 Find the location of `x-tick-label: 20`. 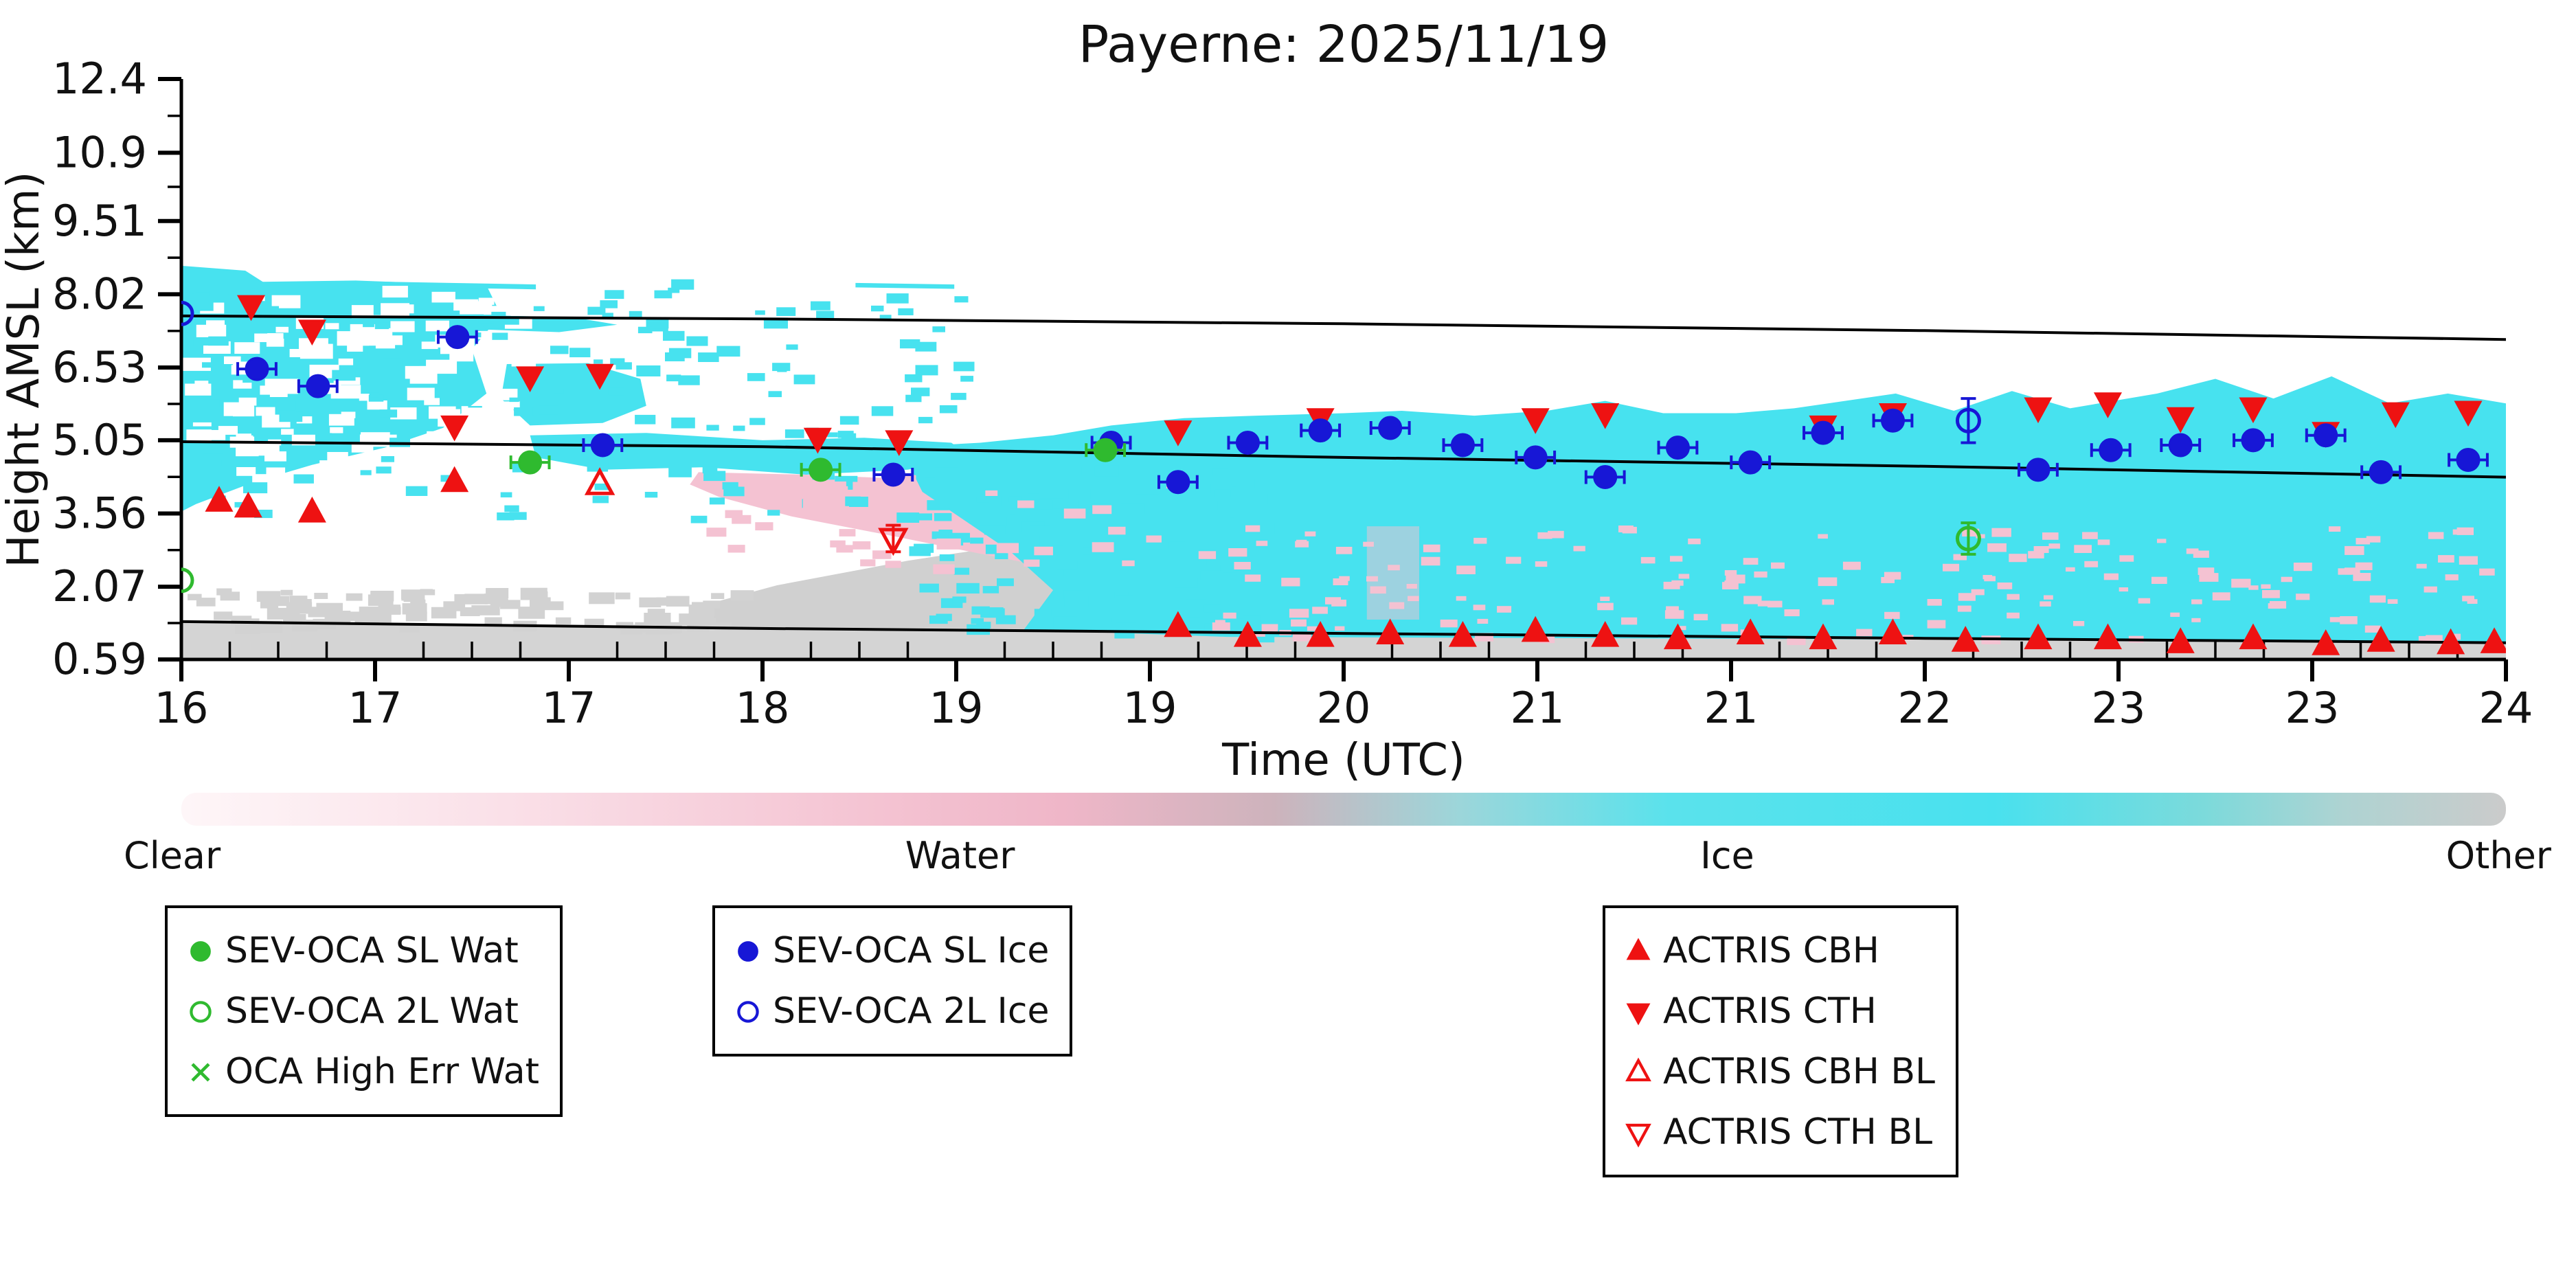

x-tick-label: 20 is located at coordinates (1344, 708).